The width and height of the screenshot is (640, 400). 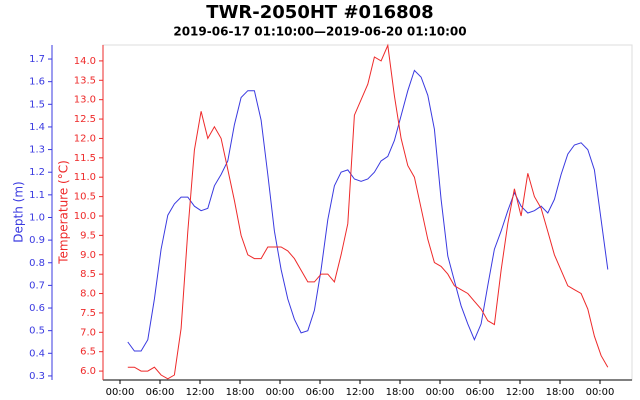 I want to click on y-tick-label: 1.5, so click(x=37, y=104).